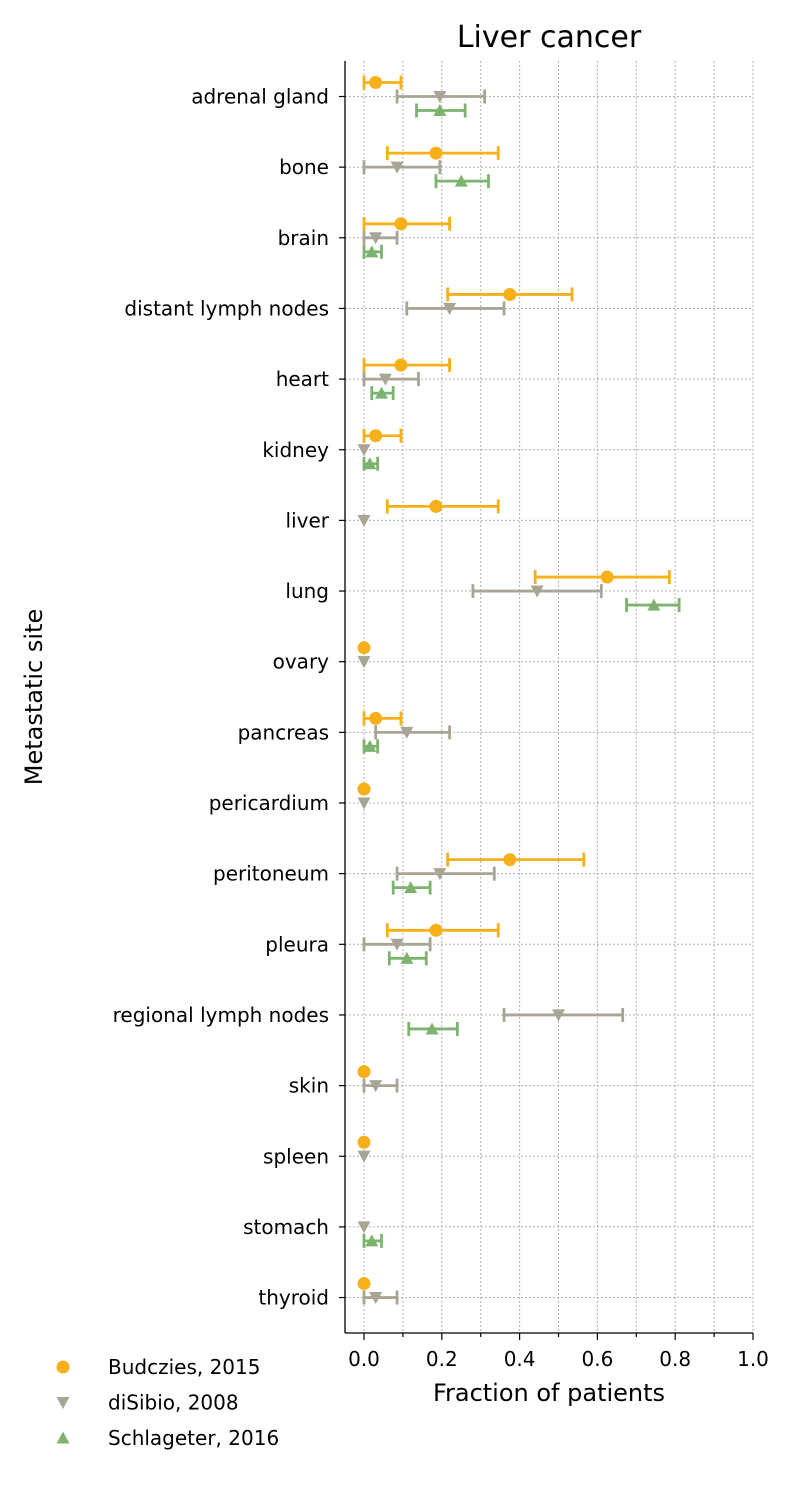 Image resolution: width=795 pixels, height=1485 pixels. I want to click on y-tick-label: skin, so click(309, 1086).